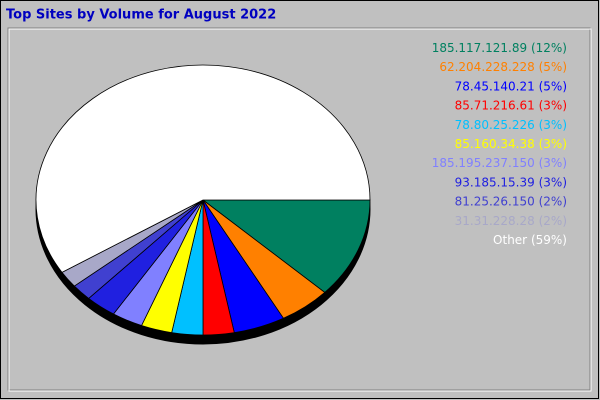  I want to click on legend-label: 185.117.121.89, so click(479, 48).